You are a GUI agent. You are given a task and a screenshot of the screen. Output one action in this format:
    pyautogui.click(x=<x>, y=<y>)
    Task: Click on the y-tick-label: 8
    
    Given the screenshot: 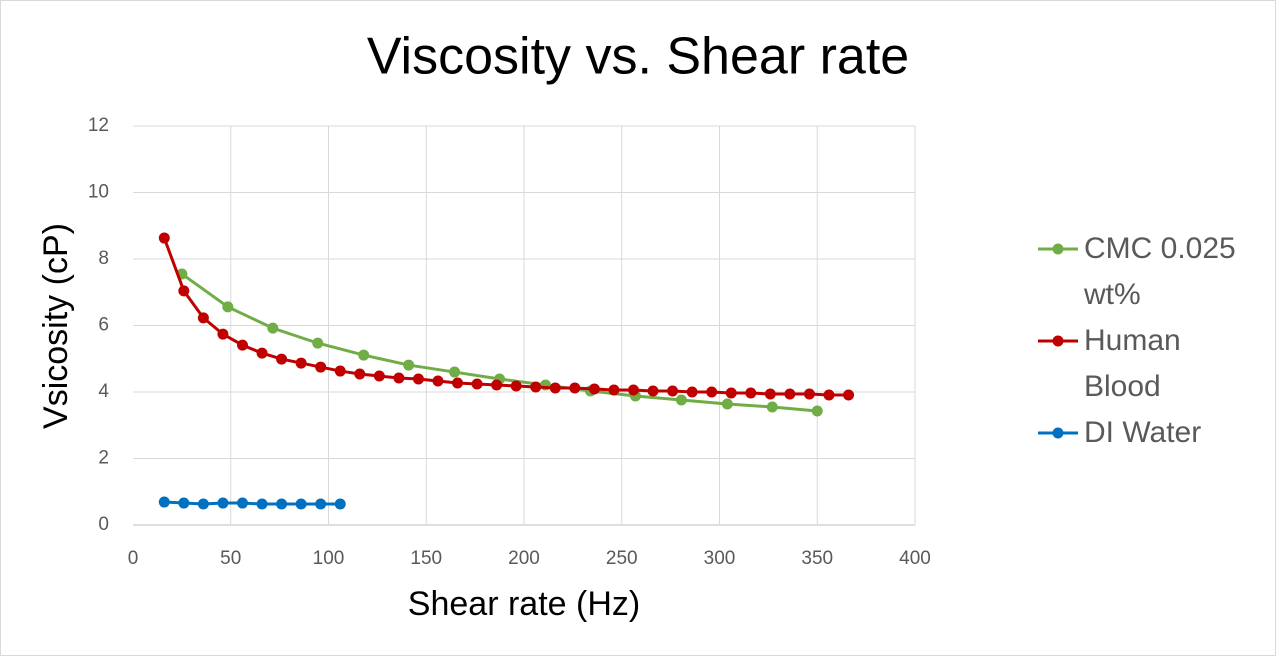 What is the action you would take?
    pyautogui.click(x=103, y=258)
    